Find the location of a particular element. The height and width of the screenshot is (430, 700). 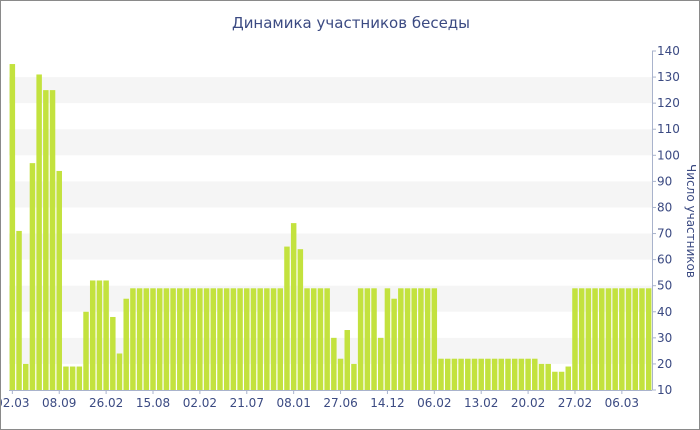

y-tick-label: 50 is located at coordinates (664, 286).